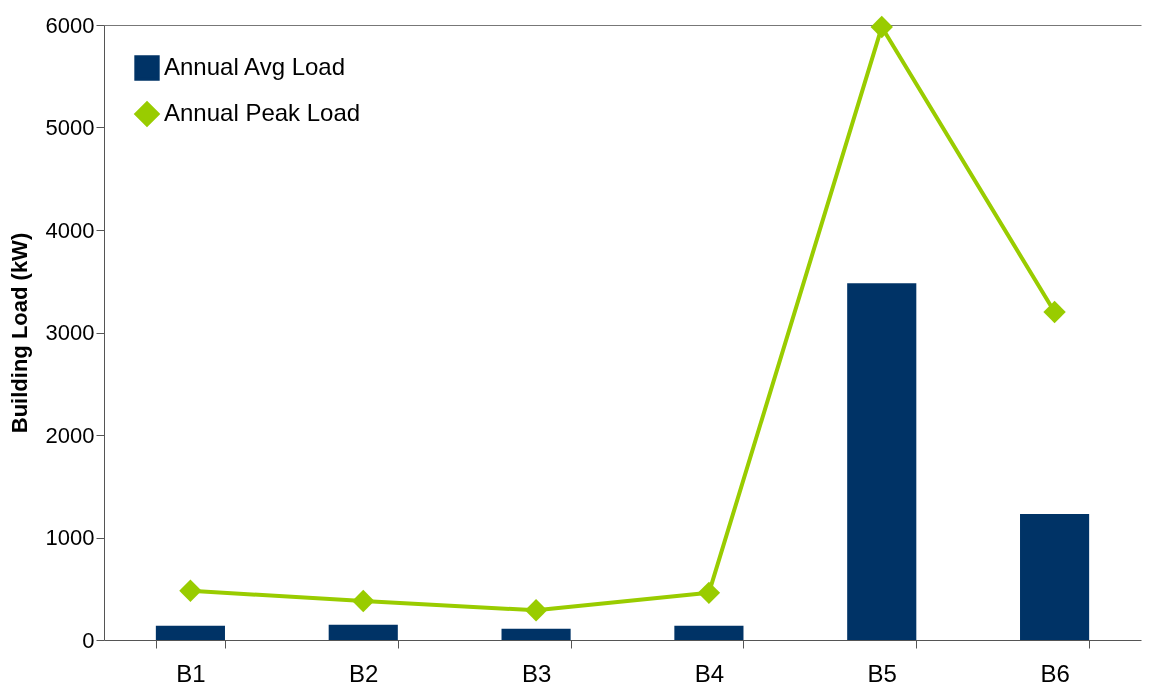 This screenshot has width=1153, height=698. What do you see at coordinates (19, 333) in the screenshot?
I see `y-axis-title: Building Load (kW)` at bounding box center [19, 333].